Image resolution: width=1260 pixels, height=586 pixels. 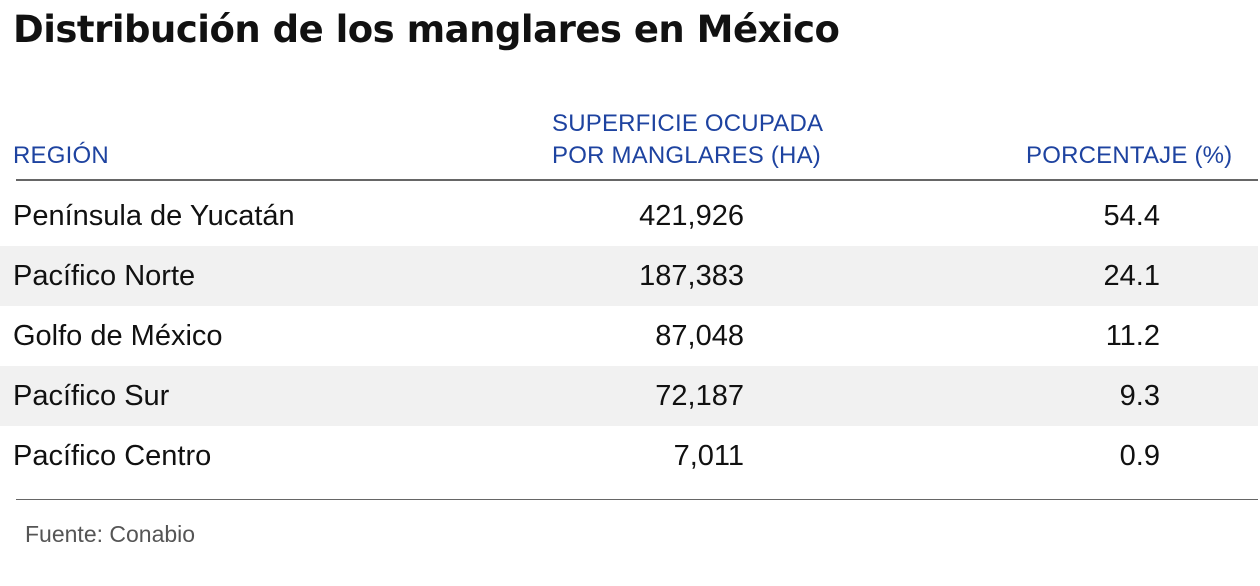 I want to click on table-row: Península de Yucatán 421,926 54.4, so click(x=629, y=216).